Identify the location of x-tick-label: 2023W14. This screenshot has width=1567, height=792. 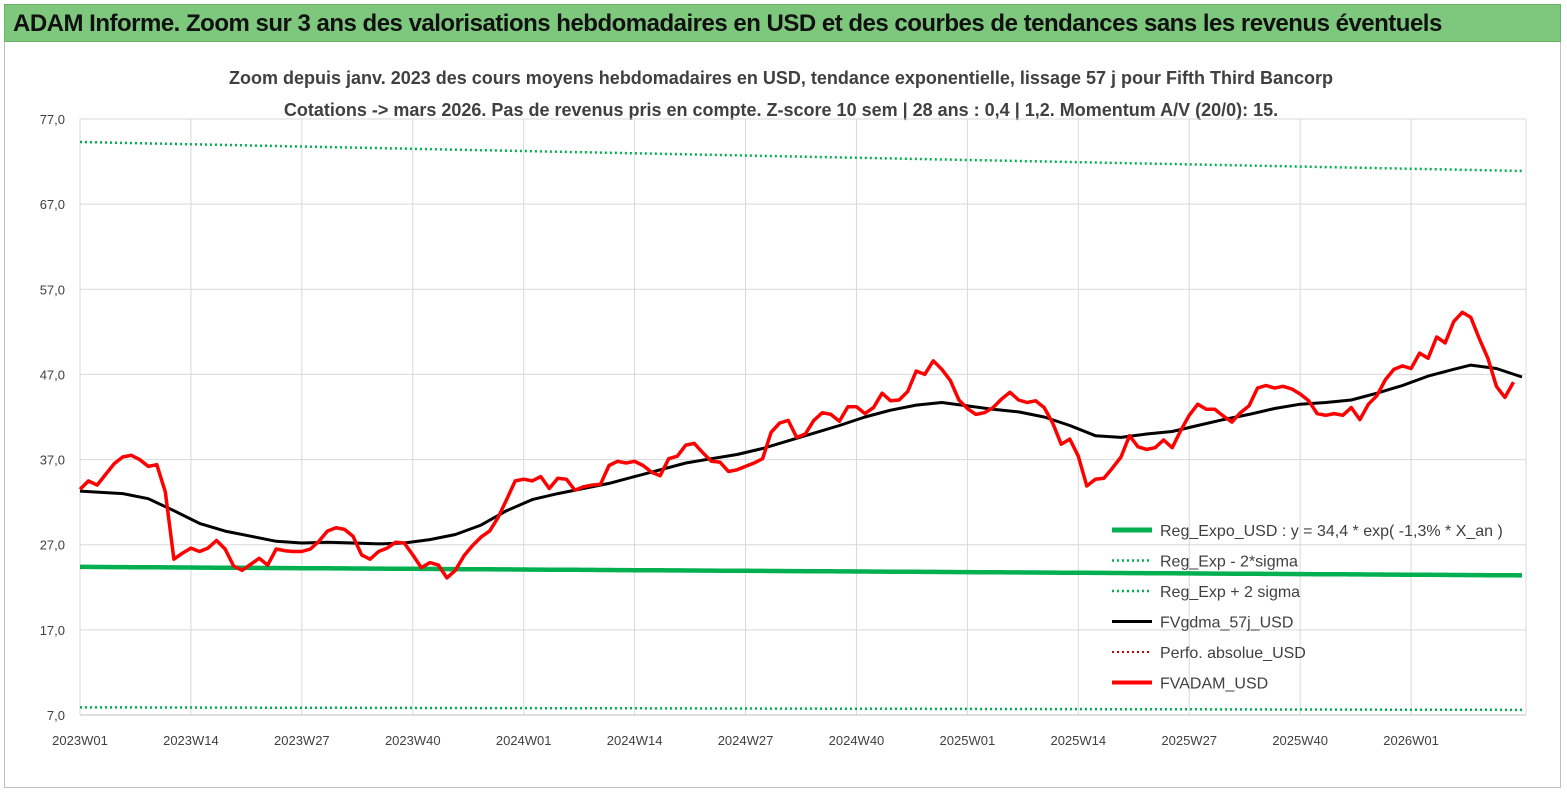
(191, 740).